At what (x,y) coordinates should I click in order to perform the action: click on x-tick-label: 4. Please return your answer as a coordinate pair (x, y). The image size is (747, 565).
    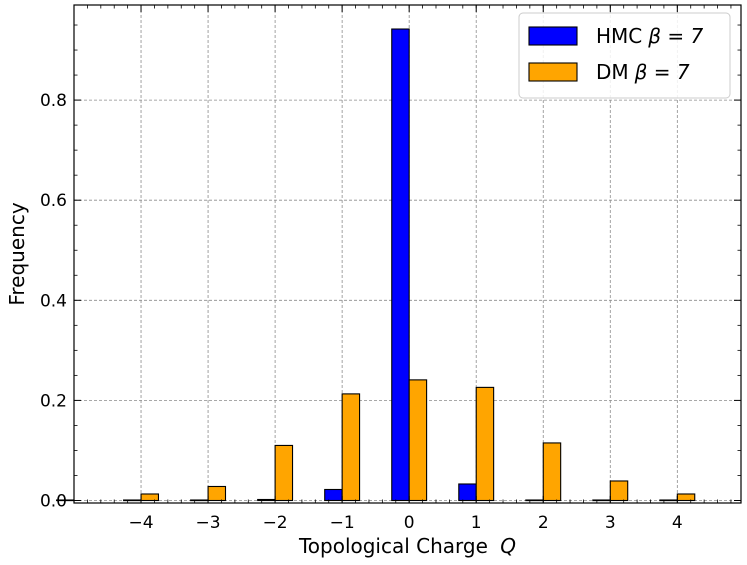
    Looking at the image, I should click on (677, 523).